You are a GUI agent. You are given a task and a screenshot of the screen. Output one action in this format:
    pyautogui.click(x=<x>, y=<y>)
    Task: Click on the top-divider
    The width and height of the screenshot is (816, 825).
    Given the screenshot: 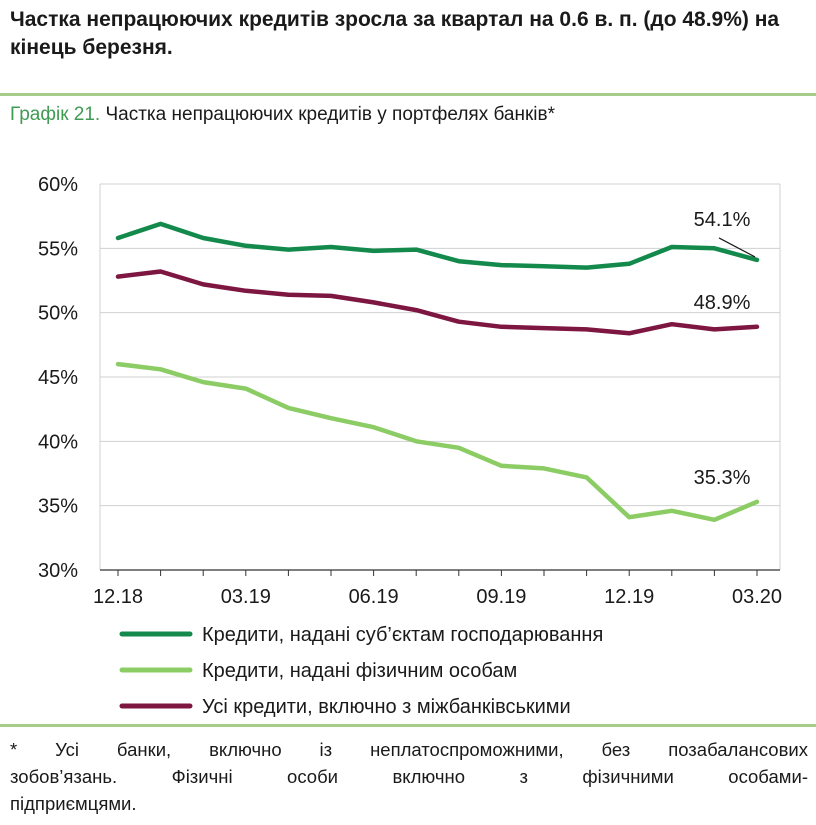 What is the action you would take?
    pyautogui.click(x=408, y=94)
    